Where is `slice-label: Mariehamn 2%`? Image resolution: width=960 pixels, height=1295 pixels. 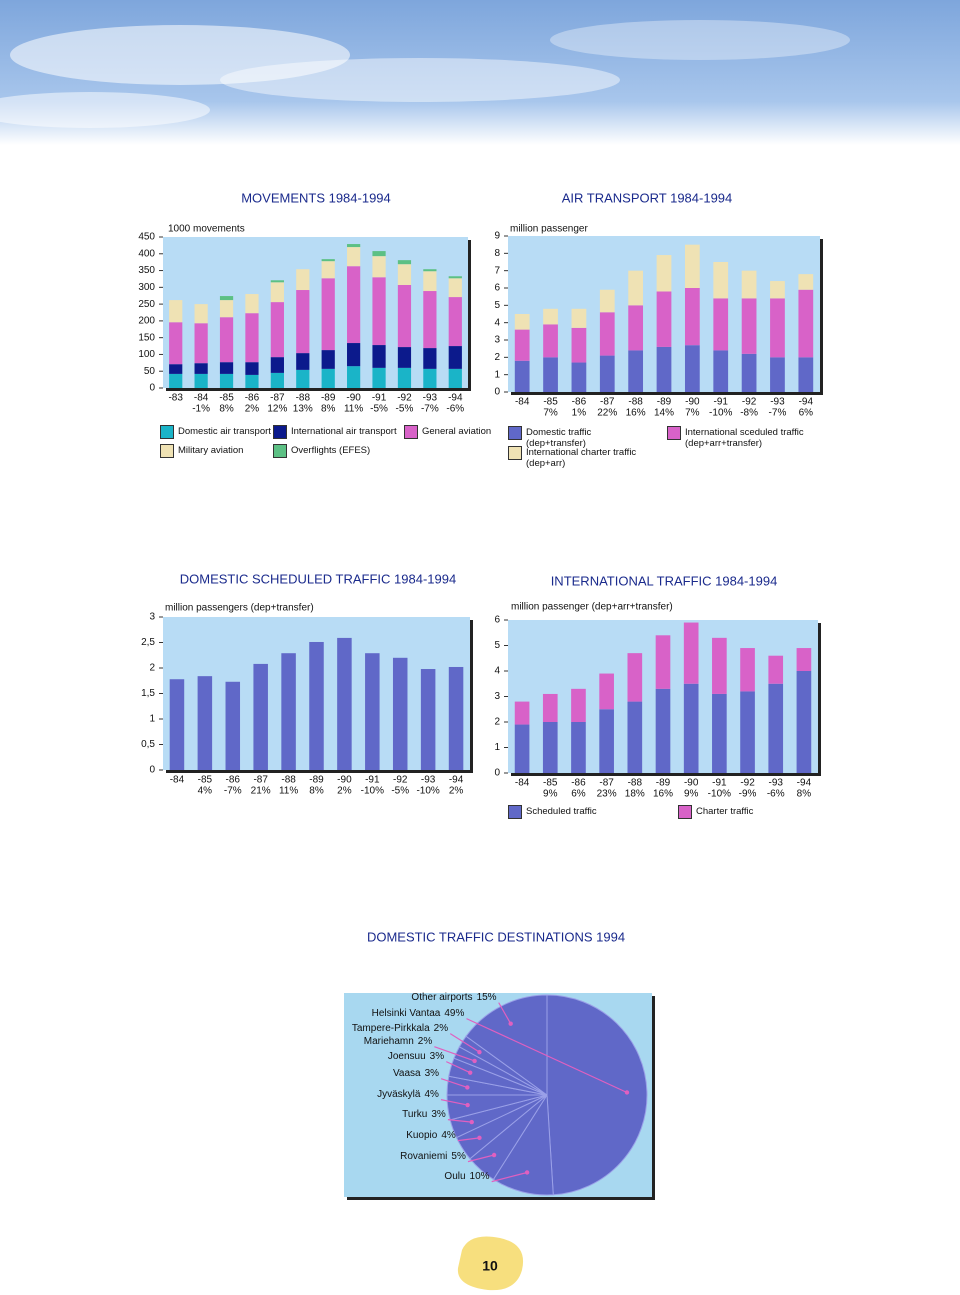
slice-label: Mariehamn 2% is located at coordinates (398, 1041).